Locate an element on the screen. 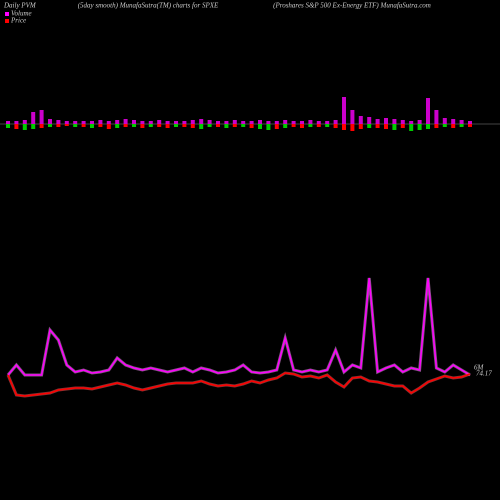  legend-label: Volume is located at coordinates (21, 14).